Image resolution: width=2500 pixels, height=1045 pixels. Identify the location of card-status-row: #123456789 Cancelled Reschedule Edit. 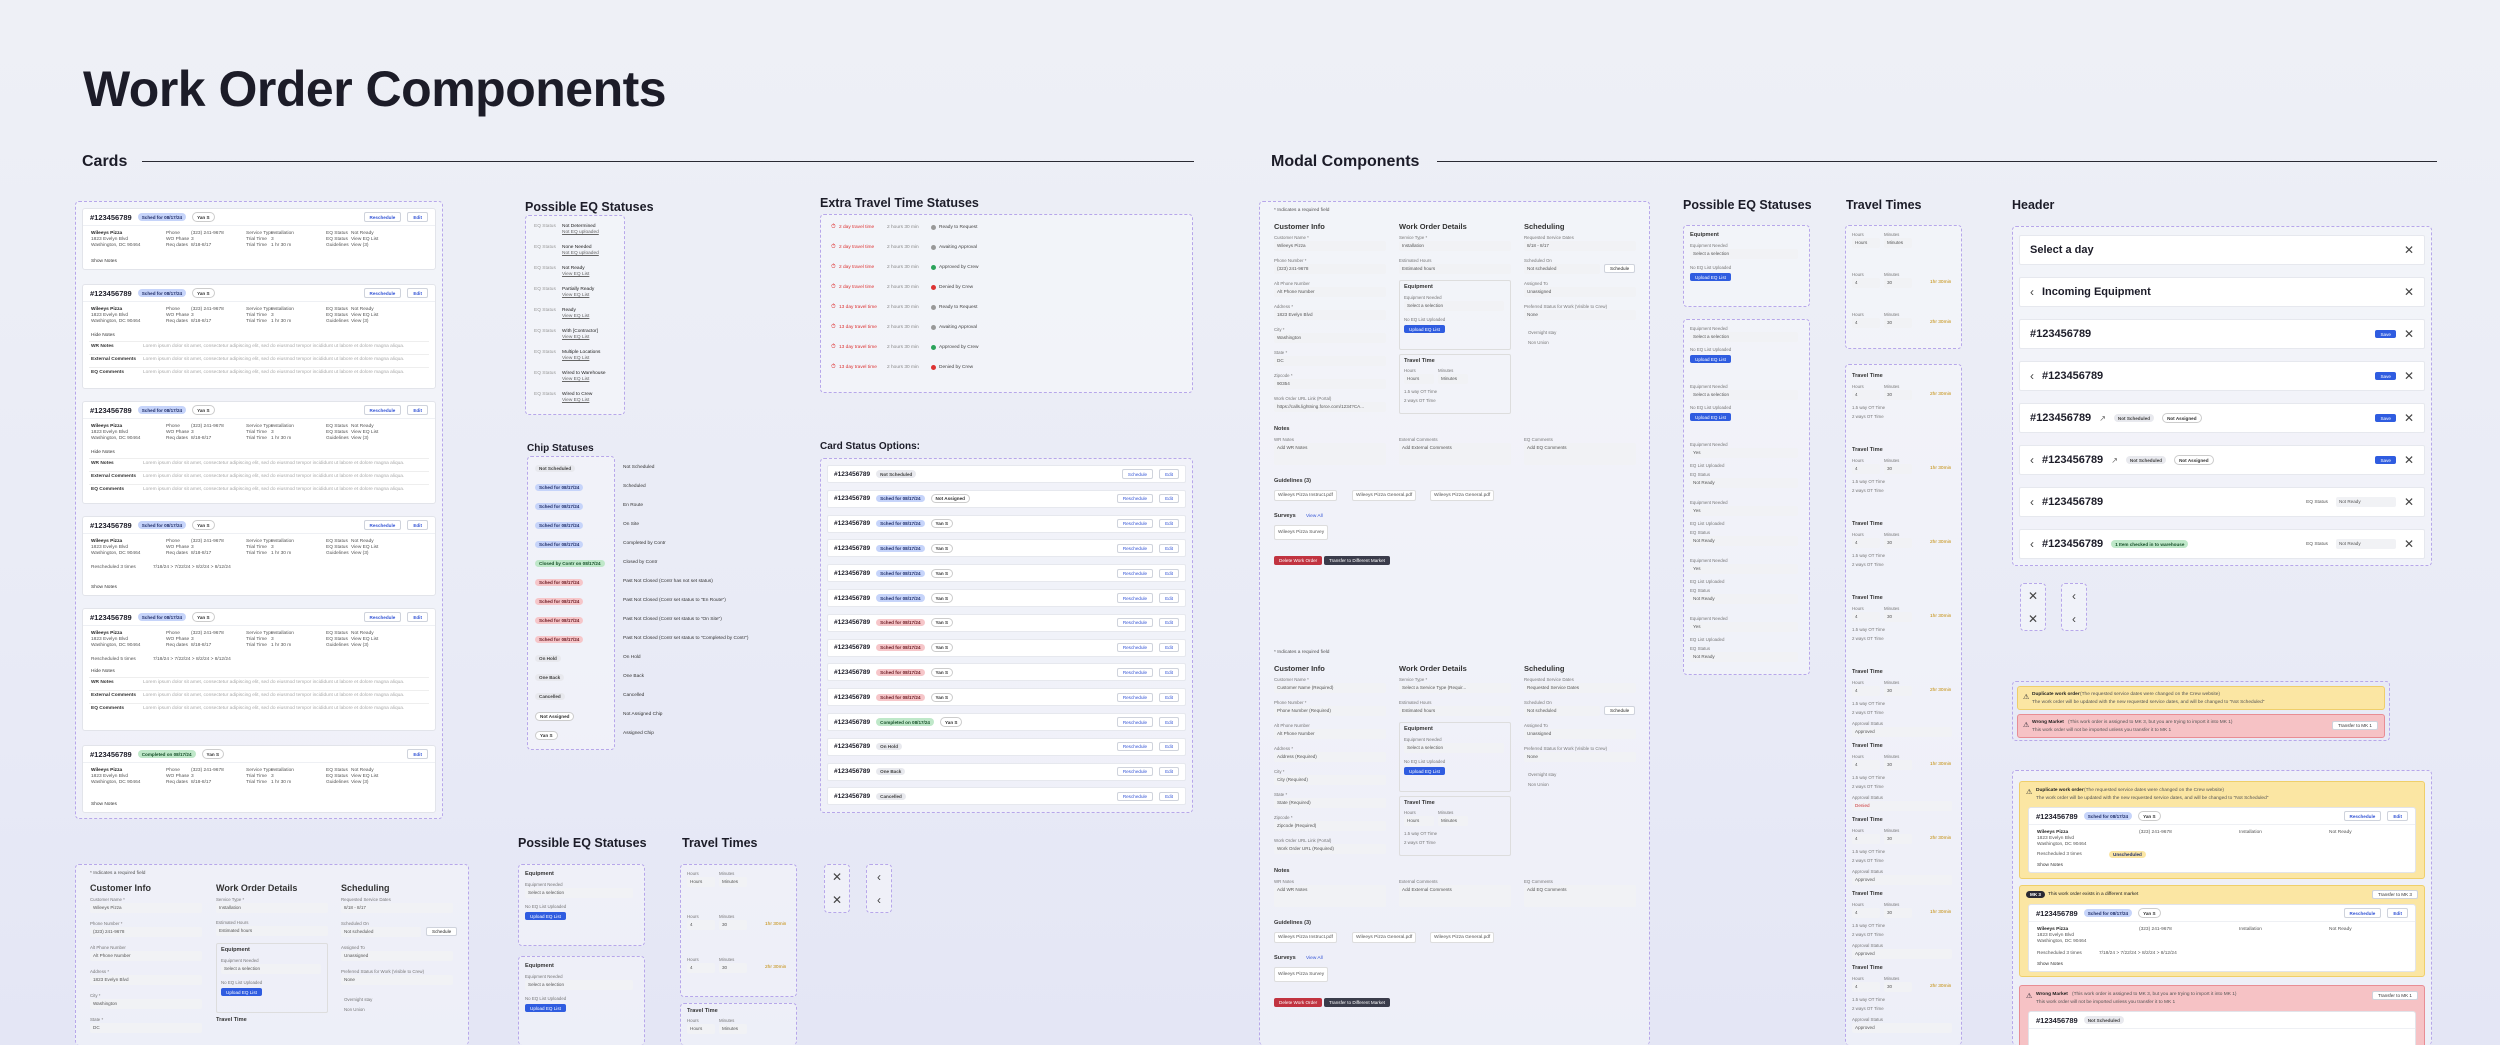
(1006, 796).